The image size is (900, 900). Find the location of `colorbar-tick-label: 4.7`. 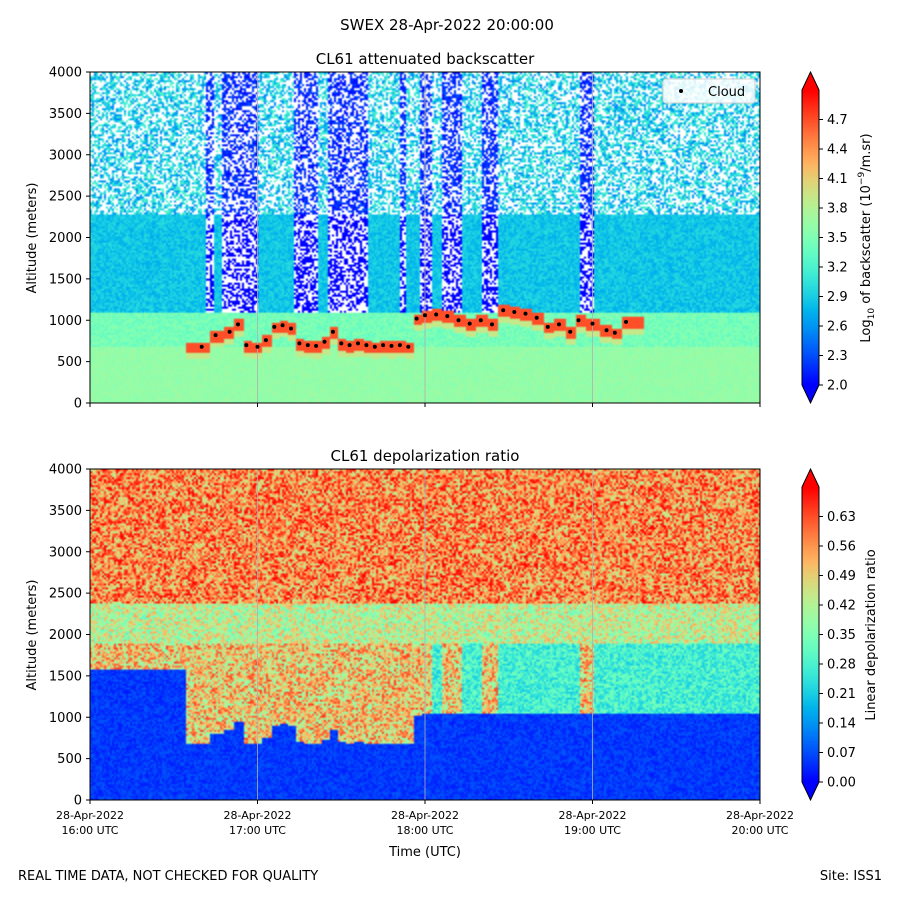

colorbar-tick-label: 4.7 is located at coordinates (837, 120).